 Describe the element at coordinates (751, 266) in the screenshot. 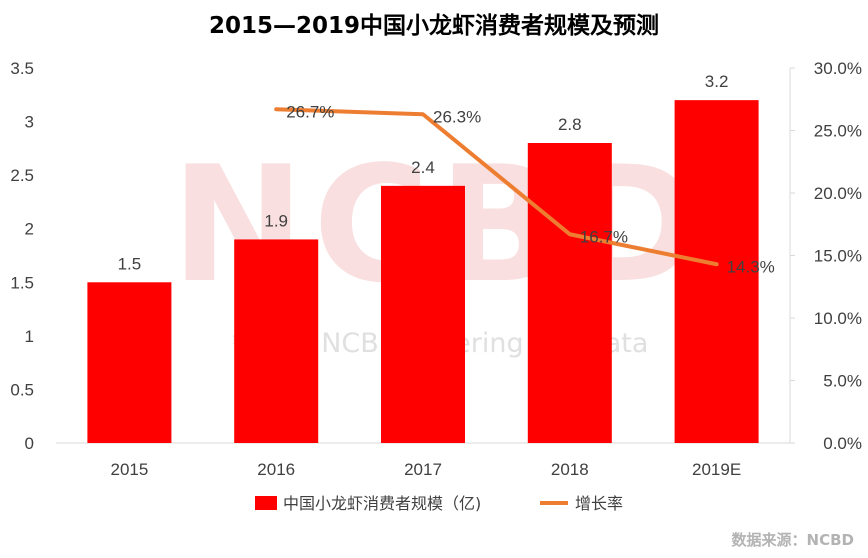

I see `line-value-label: 14.3%` at that location.